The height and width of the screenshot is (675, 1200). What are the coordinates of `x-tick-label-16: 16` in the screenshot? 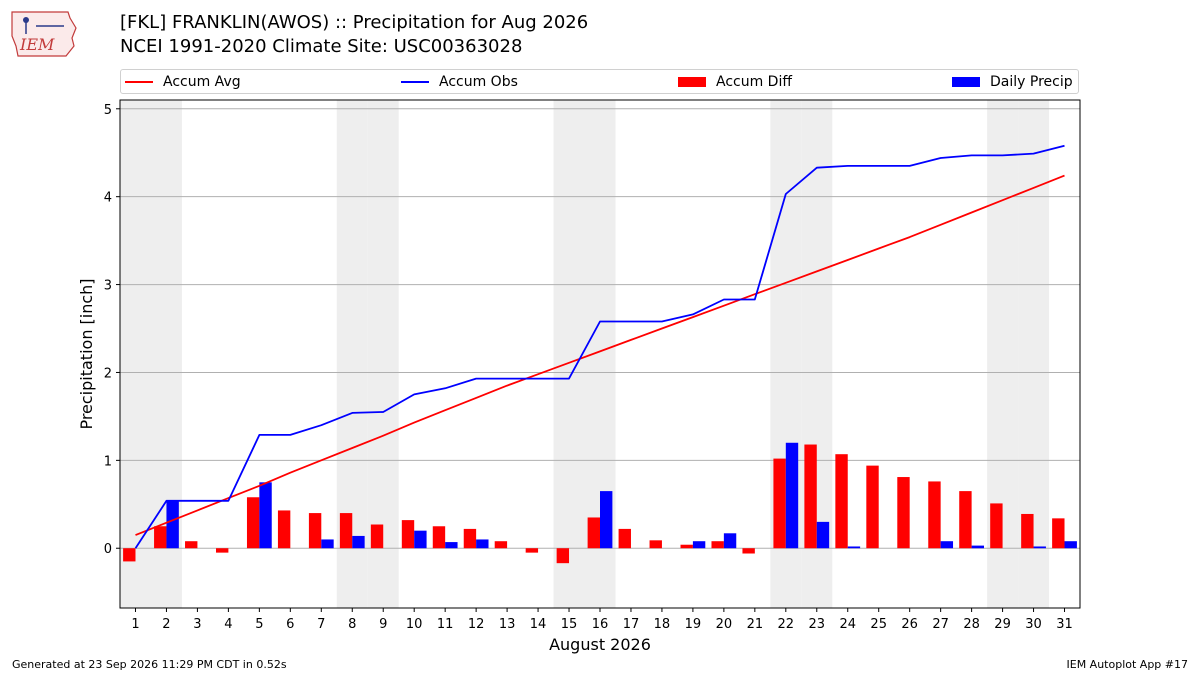 It's located at (600, 624).